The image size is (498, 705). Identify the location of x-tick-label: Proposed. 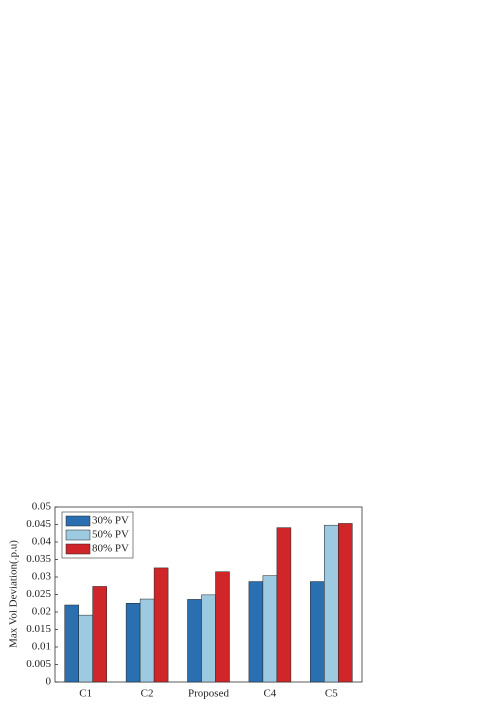
(208, 694).